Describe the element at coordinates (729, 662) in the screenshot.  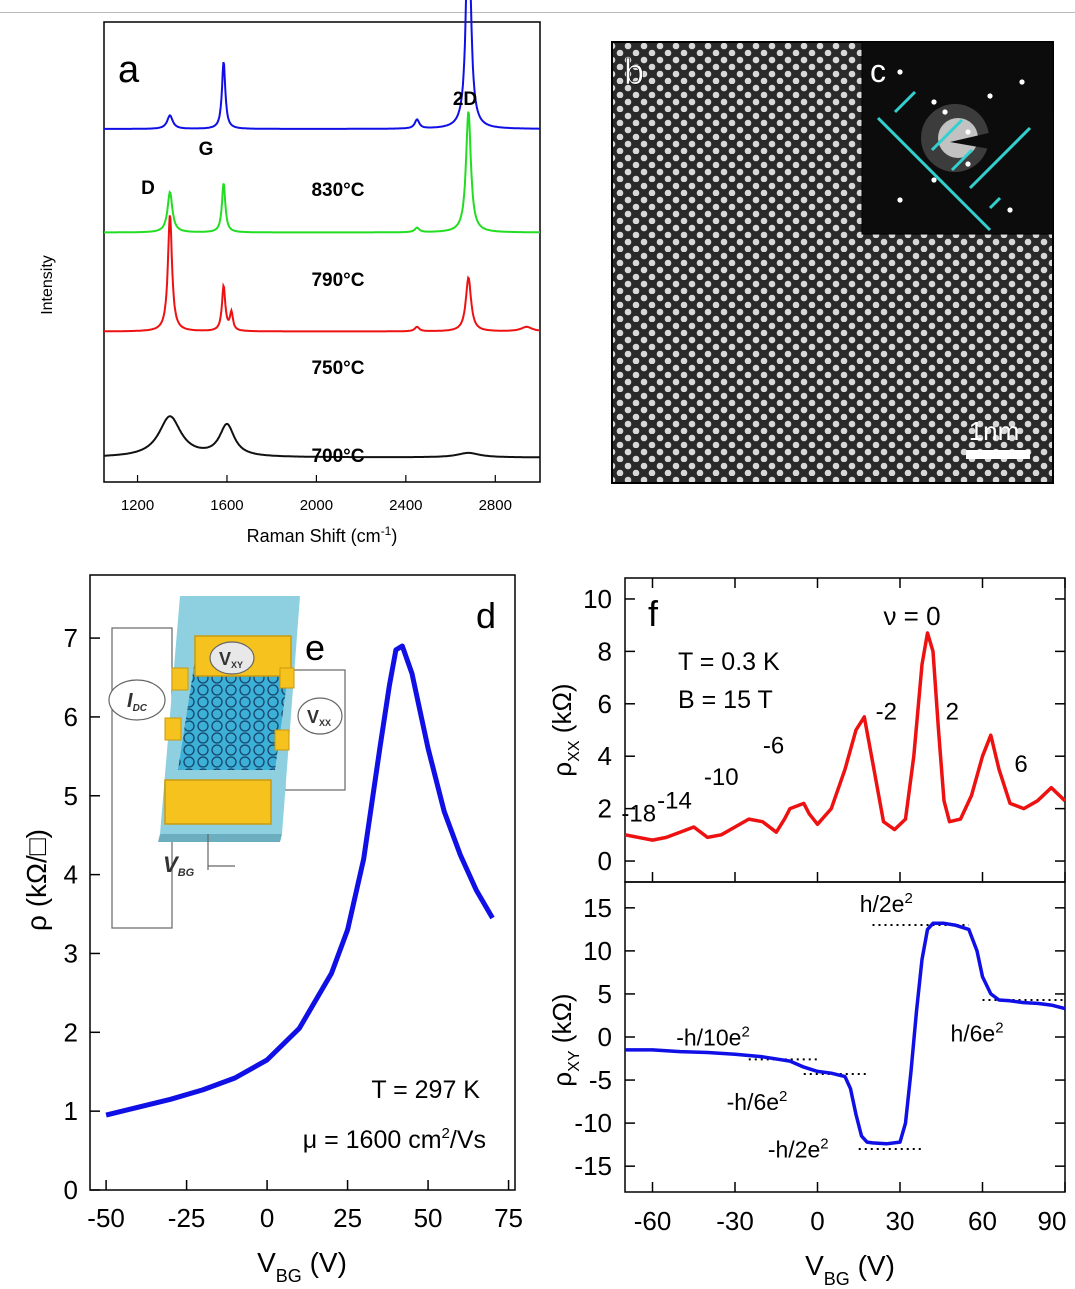
I see `f-annotation-temperature: T = 0.3 K` at that location.